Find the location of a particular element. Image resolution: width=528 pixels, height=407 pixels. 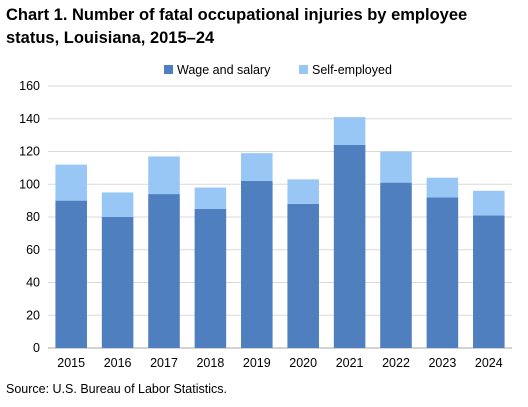

x-axis: 2015 2016 2017 2018 2019 2020 2021 2022 2023 2024 is located at coordinates (279, 363).